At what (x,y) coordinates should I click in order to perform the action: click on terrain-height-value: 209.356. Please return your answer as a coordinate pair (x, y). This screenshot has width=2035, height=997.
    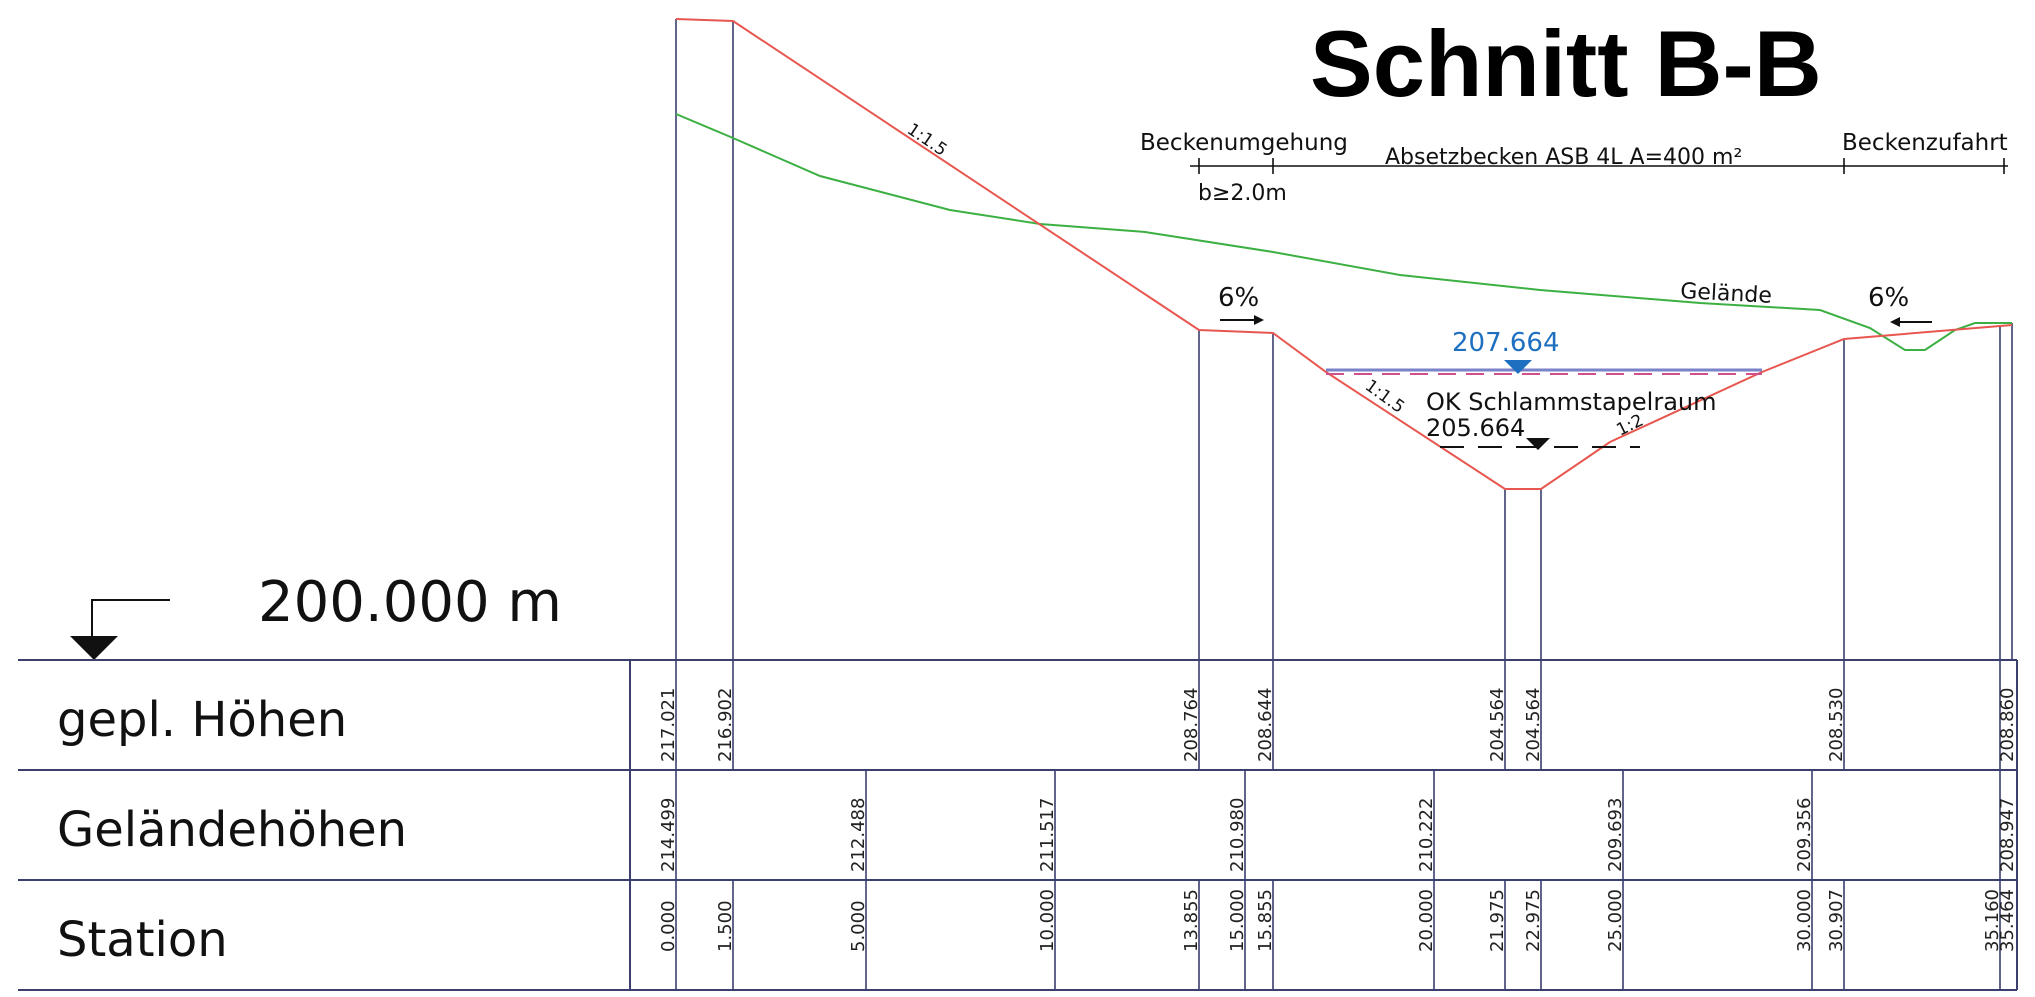
    Looking at the image, I should click on (1804, 835).